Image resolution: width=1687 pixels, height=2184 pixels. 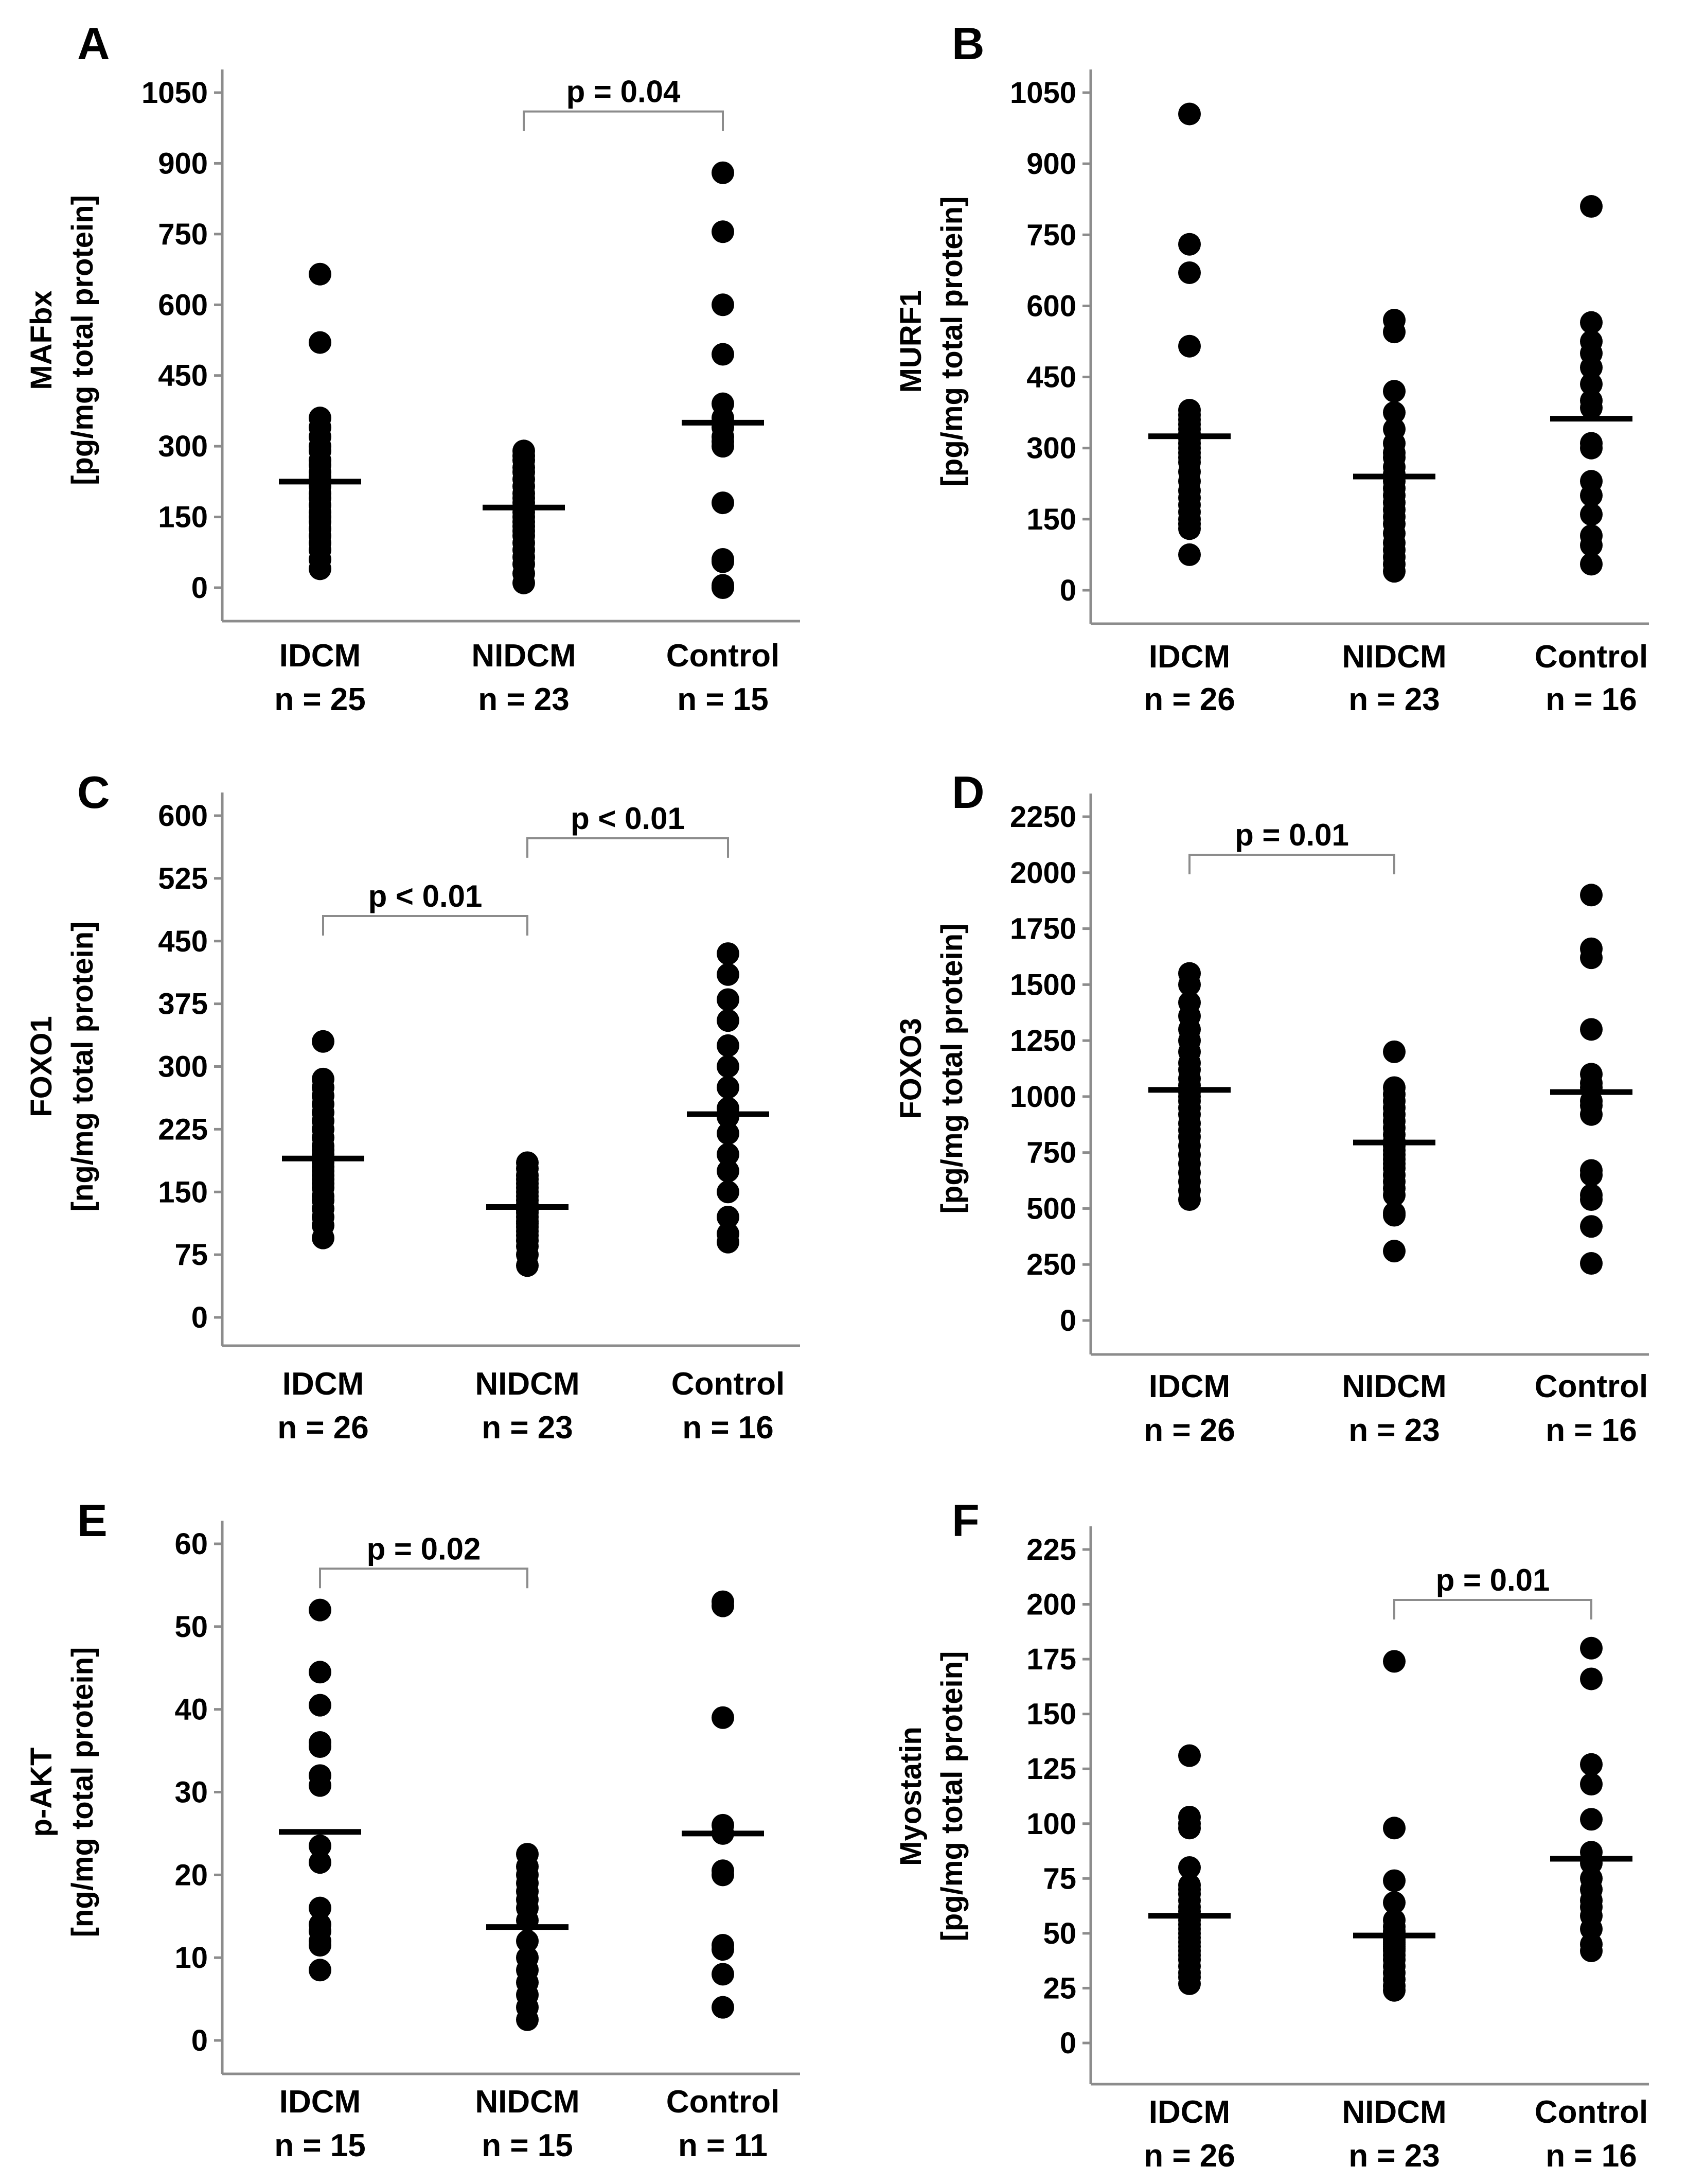 What do you see at coordinates (191, 1544) in the screenshot?
I see `y-tick-label: 60` at bounding box center [191, 1544].